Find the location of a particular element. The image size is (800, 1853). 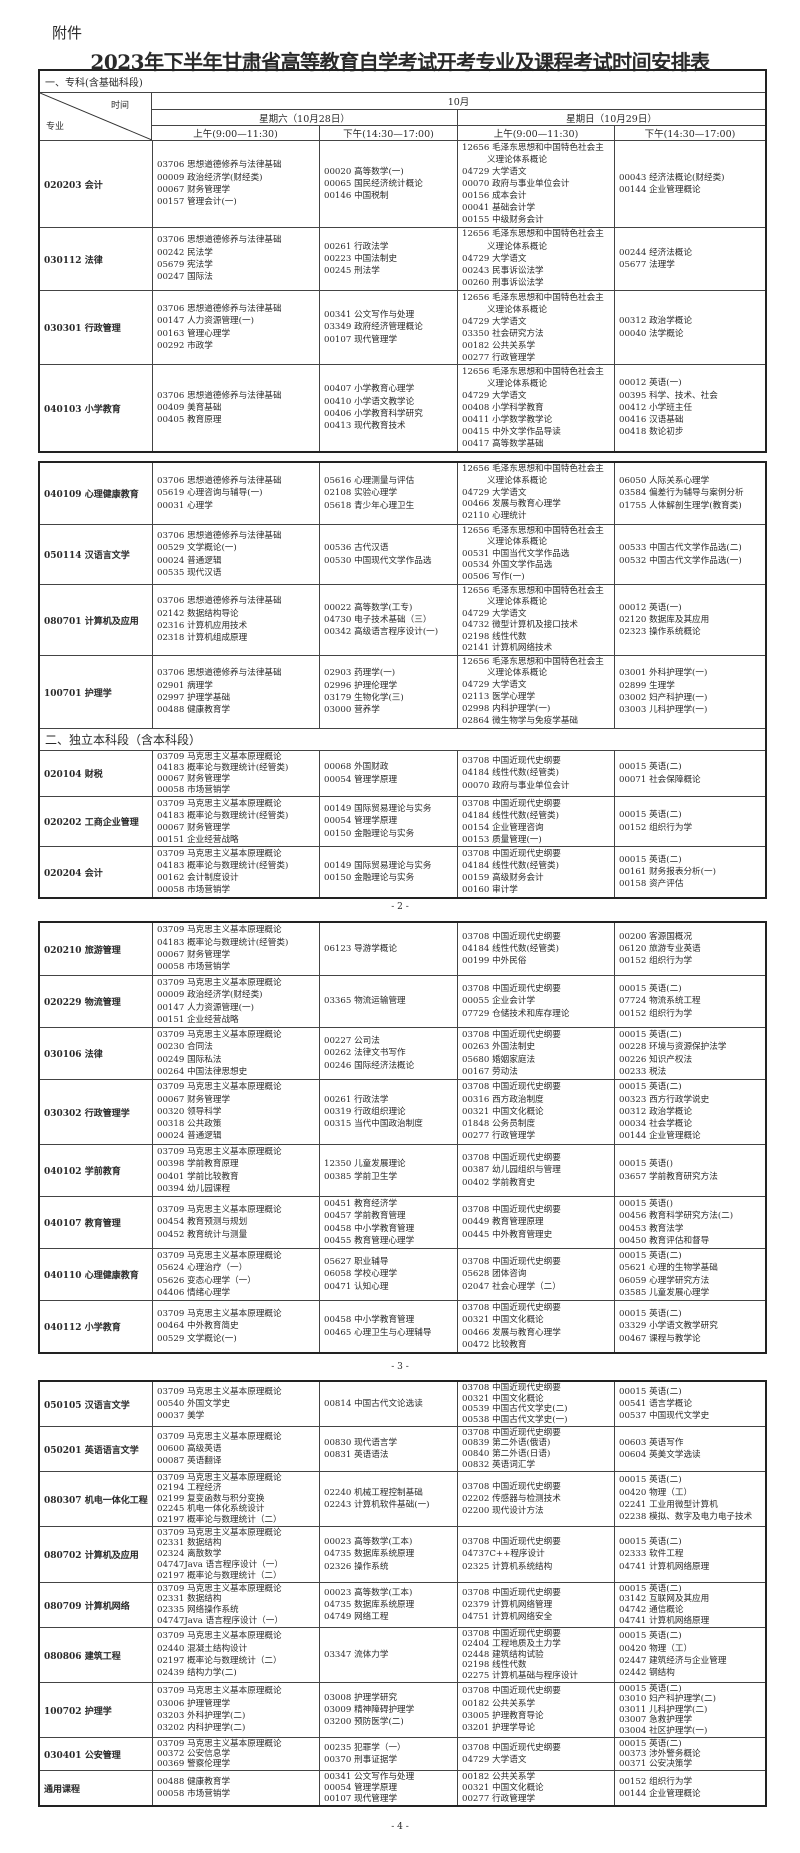

course-item: 04729 大学语文 is located at coordinates (494, 395).